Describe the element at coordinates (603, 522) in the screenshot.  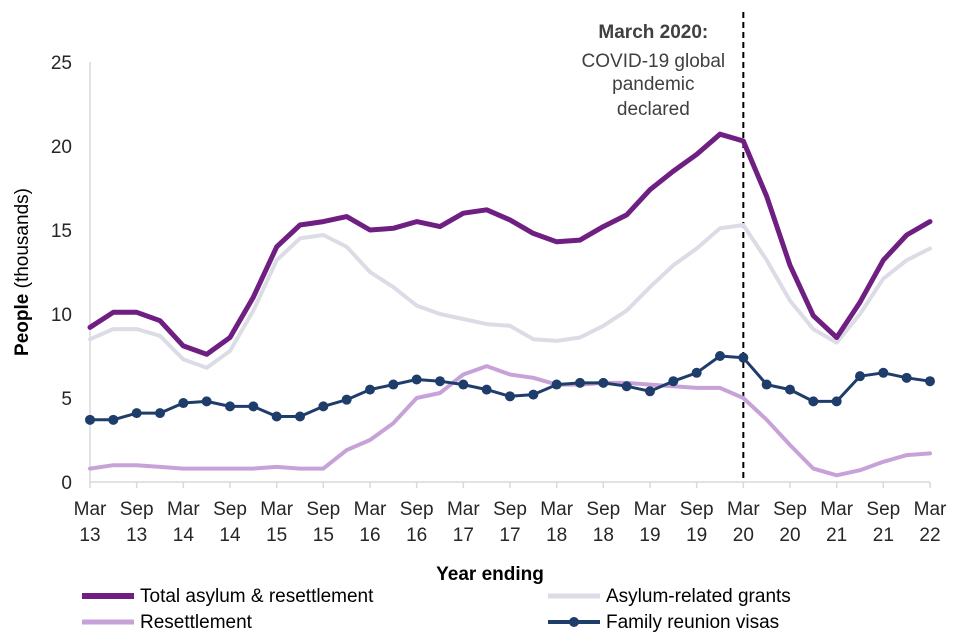
I see `x-tick-label: Sep 18` at that location.